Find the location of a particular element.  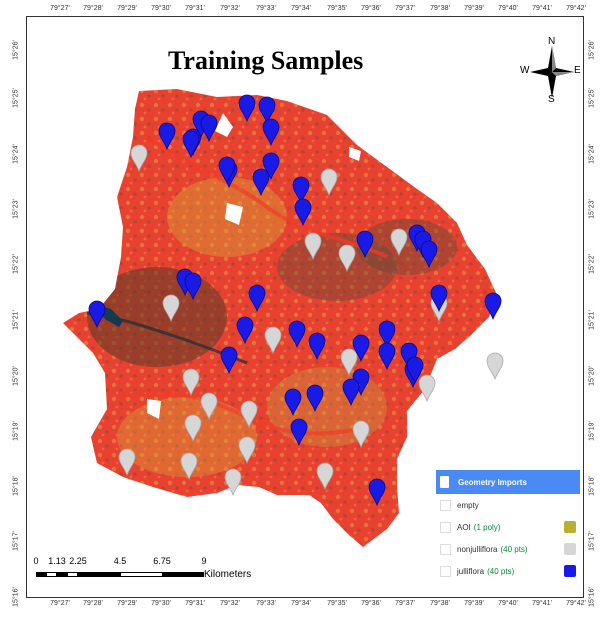

legend-item-empty: empty is located at coordinates (508, 505).